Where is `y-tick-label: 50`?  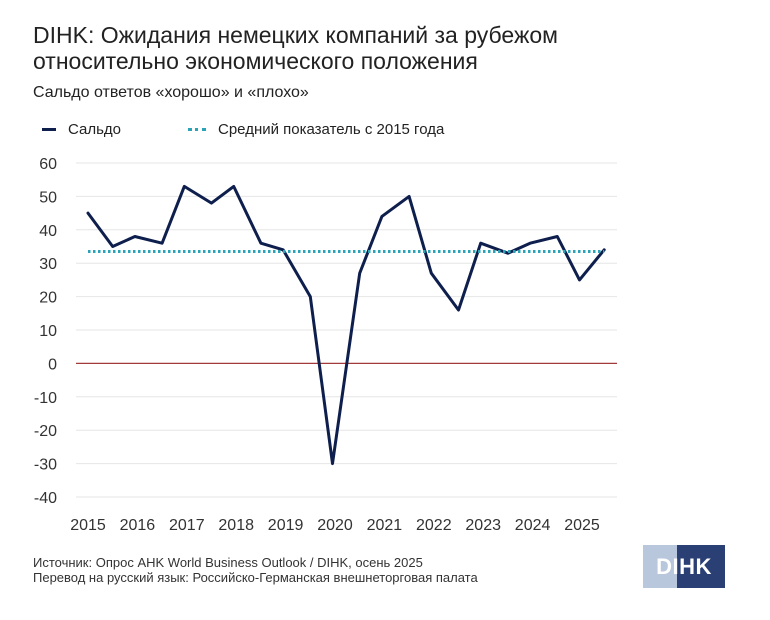
y-tick-label: 50 is located at coordinates (48, 197).